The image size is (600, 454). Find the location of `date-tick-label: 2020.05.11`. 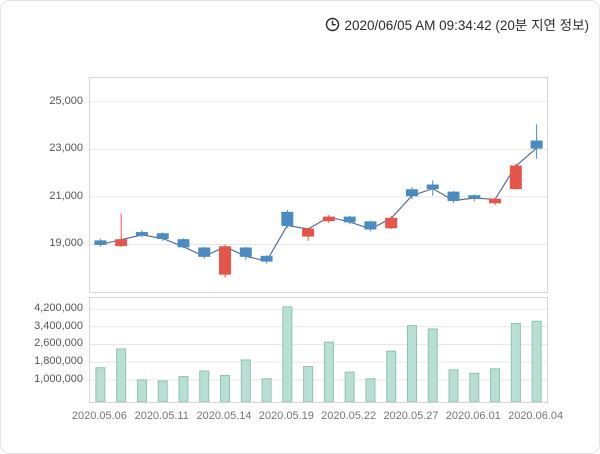

date-tick-label: 2020.05.11 is located at coordinates (161, 416).